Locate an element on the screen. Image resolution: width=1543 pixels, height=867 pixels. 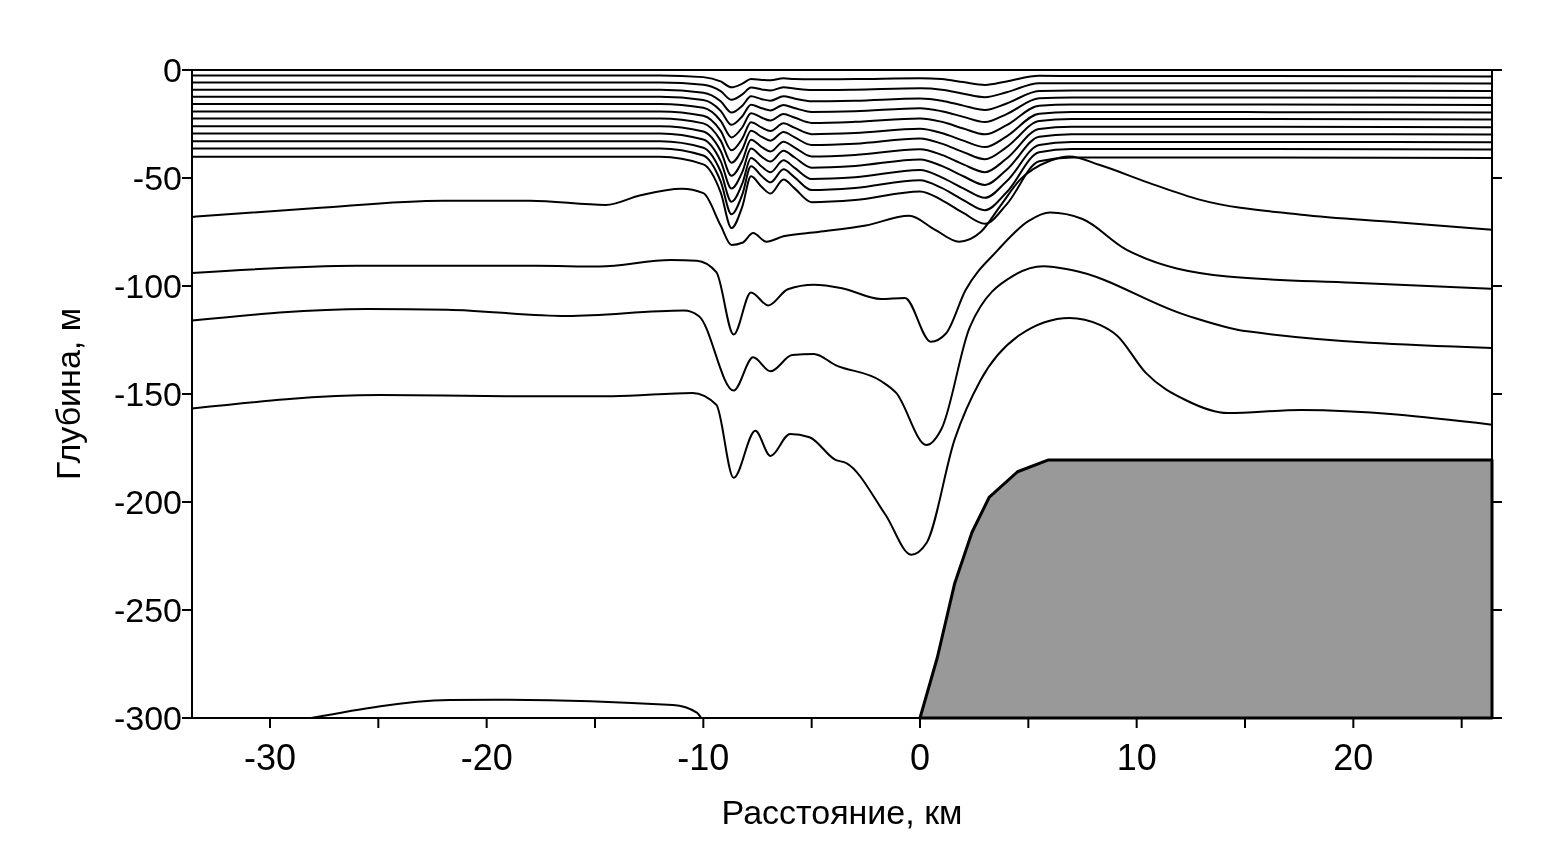
y-tick-label: -150 is located at coordinates (147, 393).